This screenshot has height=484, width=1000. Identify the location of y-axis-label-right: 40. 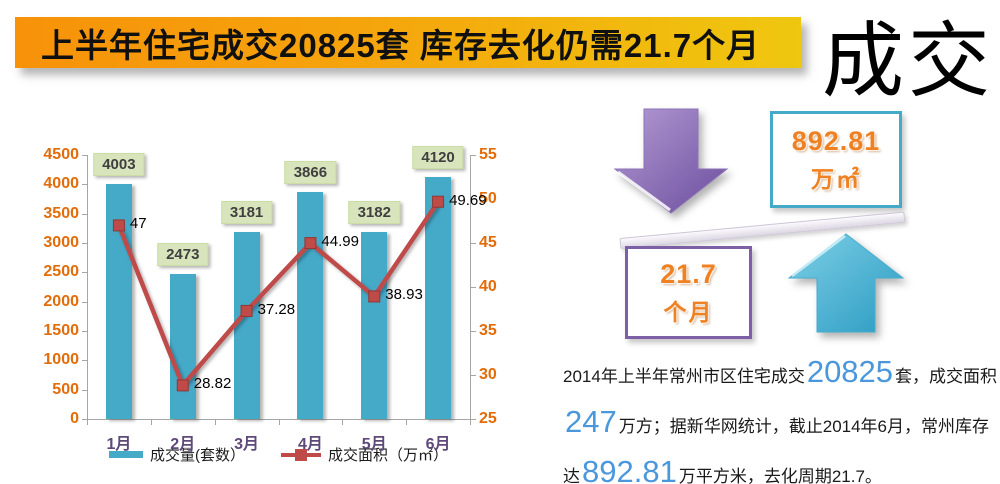
(488, 286).